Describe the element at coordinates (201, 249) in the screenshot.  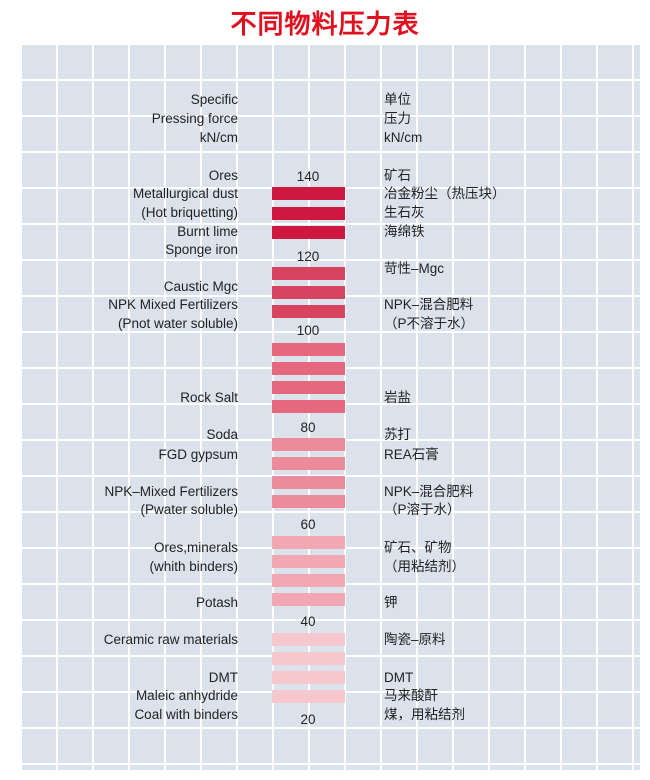
I see `material-en: Sponge iron` at that location.